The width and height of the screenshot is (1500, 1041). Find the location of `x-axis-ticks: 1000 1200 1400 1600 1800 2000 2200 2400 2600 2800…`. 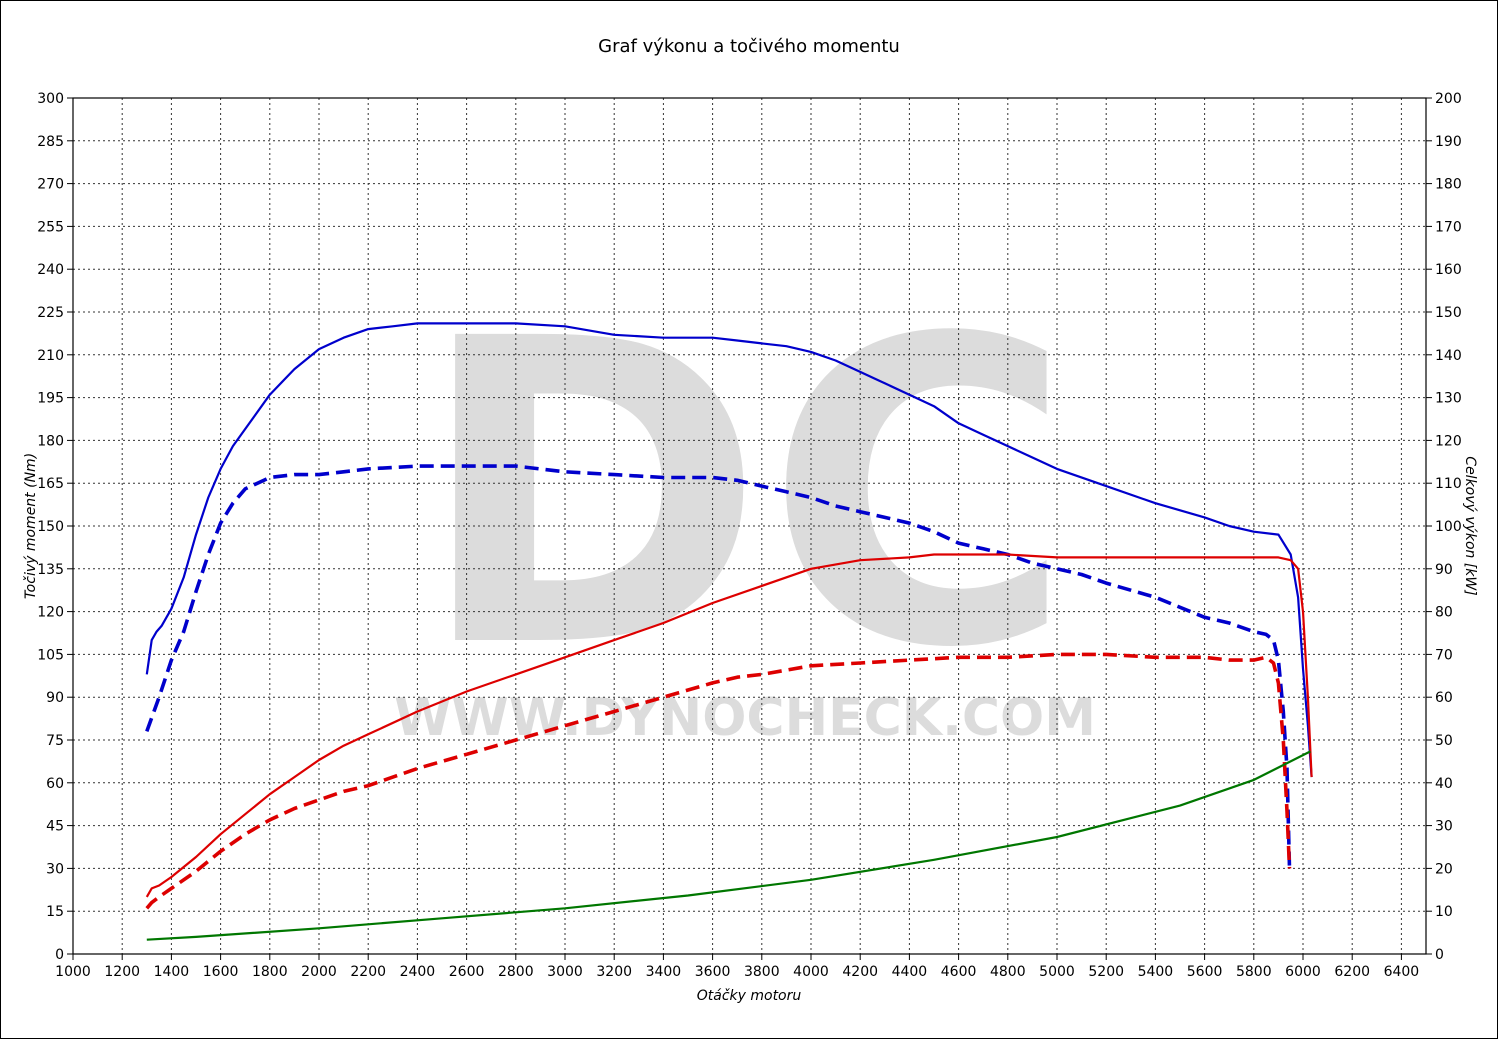

x-axis-ticks: 1000 1200 1400 1600 1800 2000 2200 2400 2600 2800… is located at coordinates (737, 967).